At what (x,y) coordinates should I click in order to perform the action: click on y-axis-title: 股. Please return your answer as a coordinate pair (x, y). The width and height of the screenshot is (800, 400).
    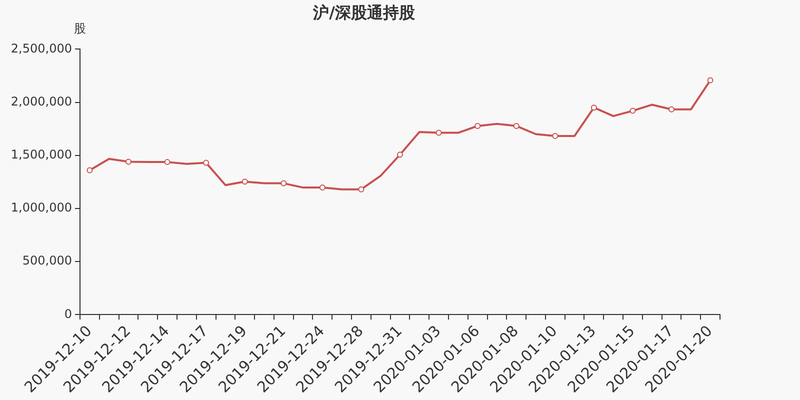
    Looking at the image, I should click on (80, 28).